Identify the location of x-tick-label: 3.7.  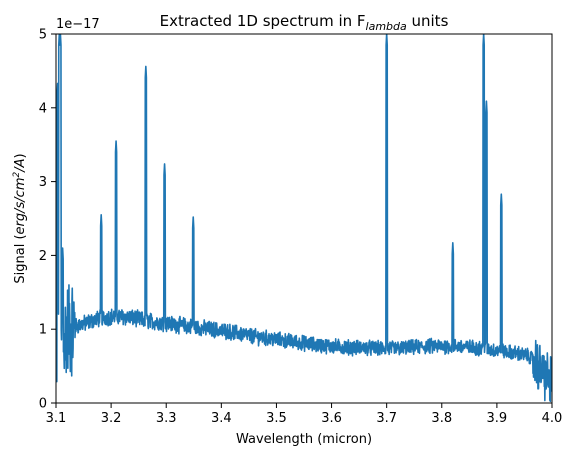
(386, 418).